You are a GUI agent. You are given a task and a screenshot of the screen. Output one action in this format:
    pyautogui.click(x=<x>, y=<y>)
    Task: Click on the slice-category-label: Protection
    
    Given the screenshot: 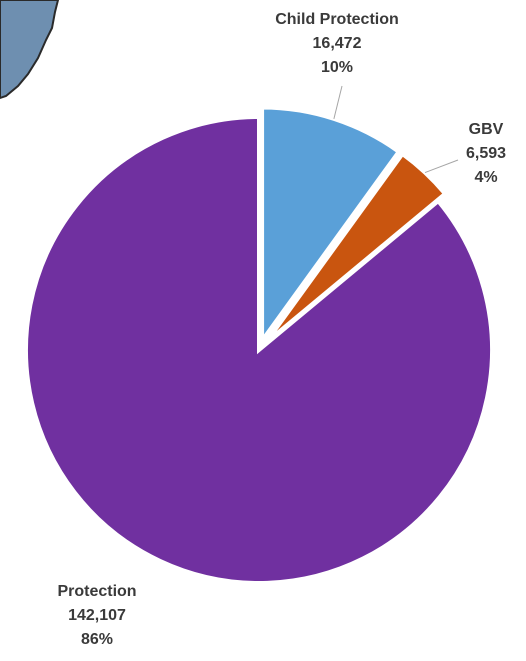 What is the action you would take?
    pyautogui.click(x=96, y=591)
    